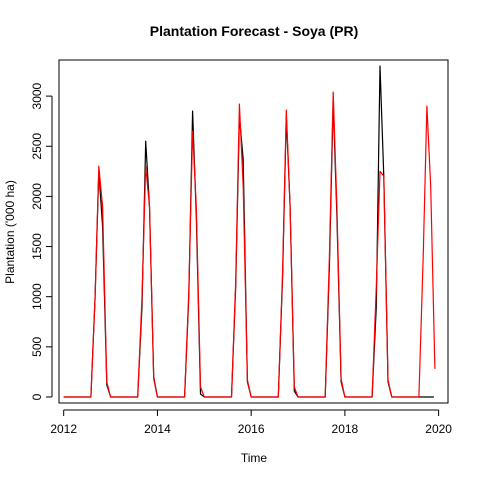  What do you see at coordinates (251, 429) in the screenshot?
I see `x-tick-label: 2016` at bounding box center [251, 429].